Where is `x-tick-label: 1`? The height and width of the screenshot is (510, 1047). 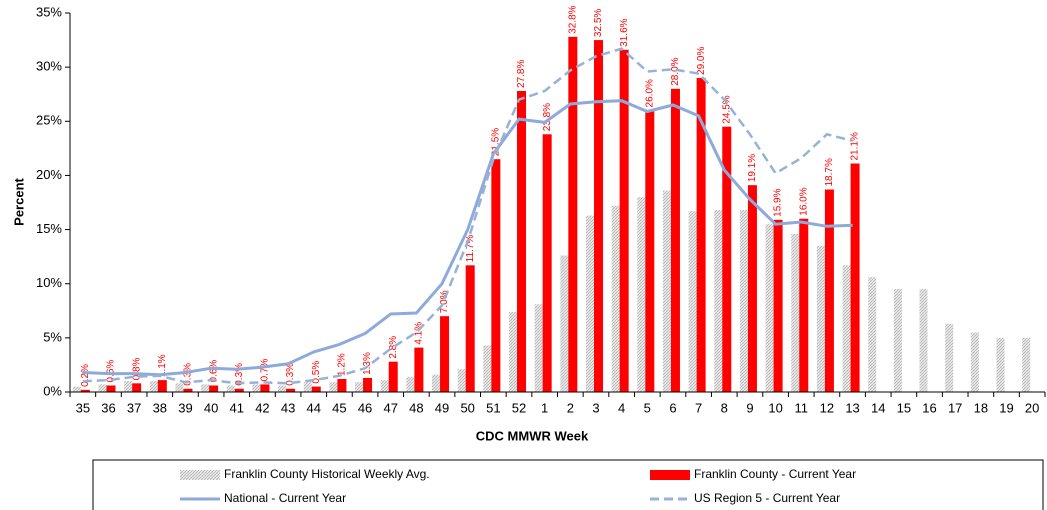
x-tick-label: 1 is located at coordinates (544, 407).